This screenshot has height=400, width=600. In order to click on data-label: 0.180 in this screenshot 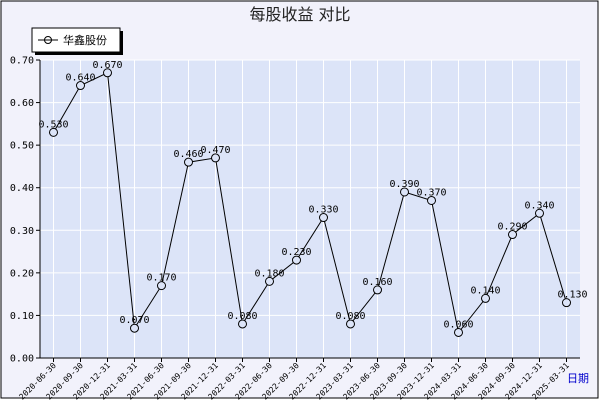, I will do `click(269, 273)`.